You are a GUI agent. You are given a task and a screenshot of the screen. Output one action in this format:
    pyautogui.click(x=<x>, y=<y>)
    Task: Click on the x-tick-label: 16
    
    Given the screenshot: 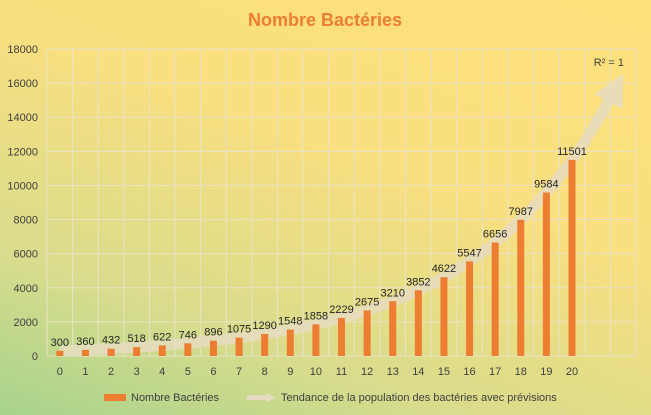 What is the action you would take?
    pyautogui.click(x=469, y=372)
    